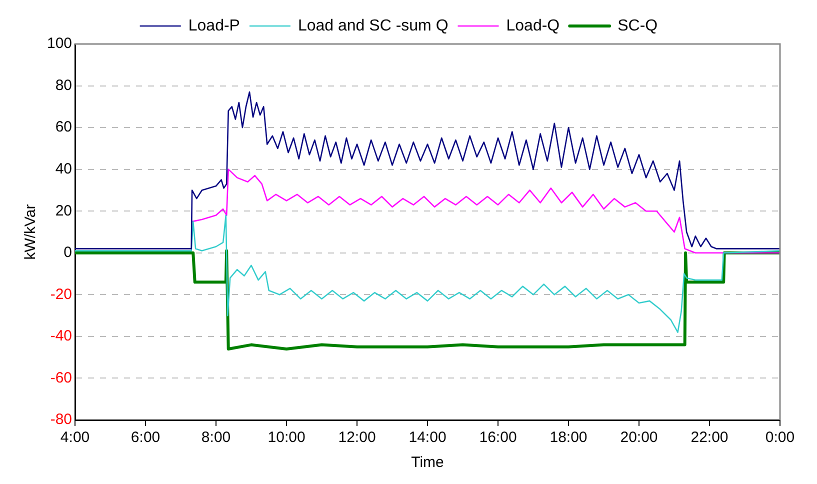 This screenshot has width=817, height=484. Describe the element at coordinates (569, 437) in the screenshot. I see `x-tick-label: 18:00` at that location.